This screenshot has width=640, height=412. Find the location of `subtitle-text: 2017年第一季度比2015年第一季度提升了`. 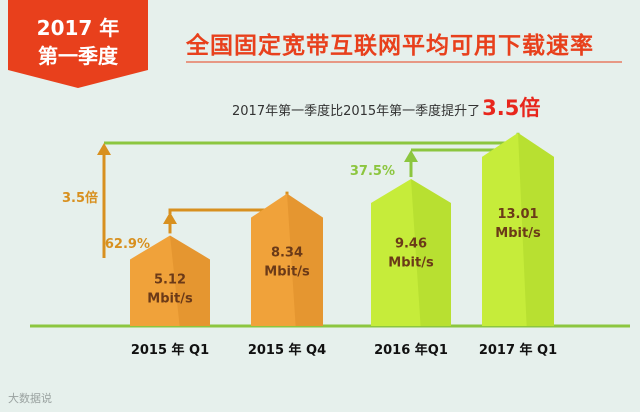

subtitle-text: 2017年第一季度比2015年第一季度提升了 is located at coordinates (356, 111).